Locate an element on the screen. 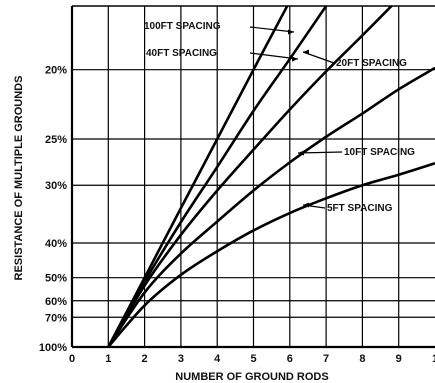 The image size is (435, 383). y-tick-label: 60% is located at coordinates (56, 302).